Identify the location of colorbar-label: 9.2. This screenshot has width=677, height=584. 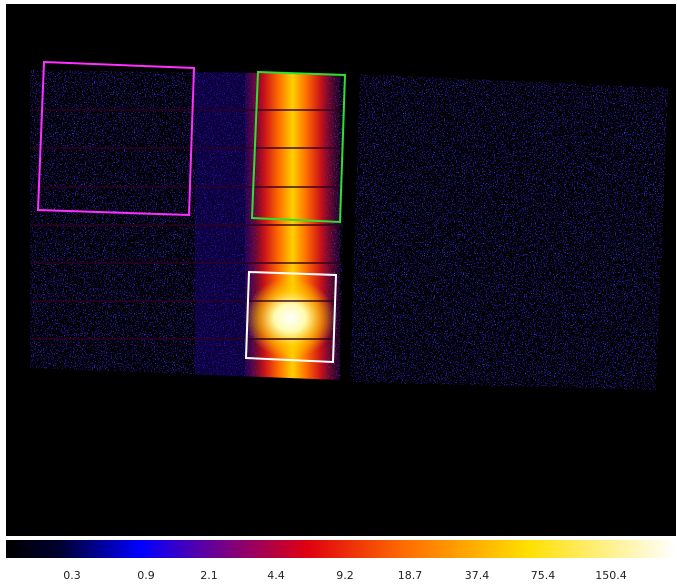
(345, 575).